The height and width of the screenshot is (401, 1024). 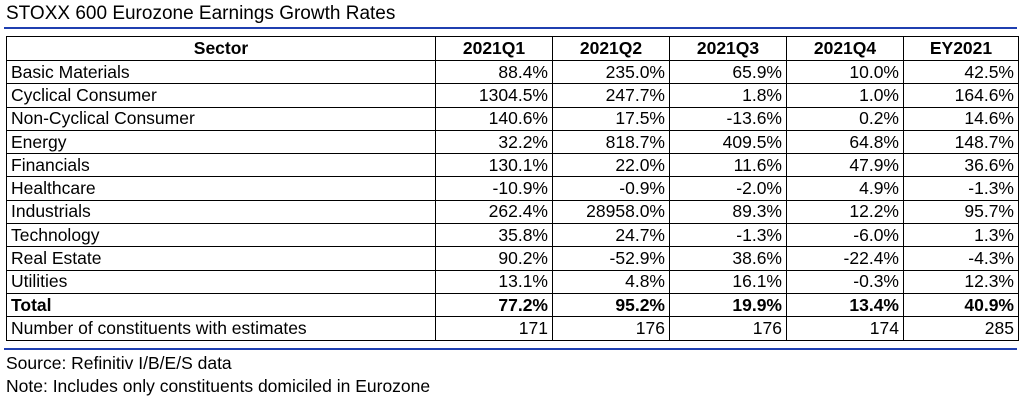 I want to click on table-row: Technology 35.8% 24.7% -1.3% -6.0% 1.3%, so click(x=512, y=235).